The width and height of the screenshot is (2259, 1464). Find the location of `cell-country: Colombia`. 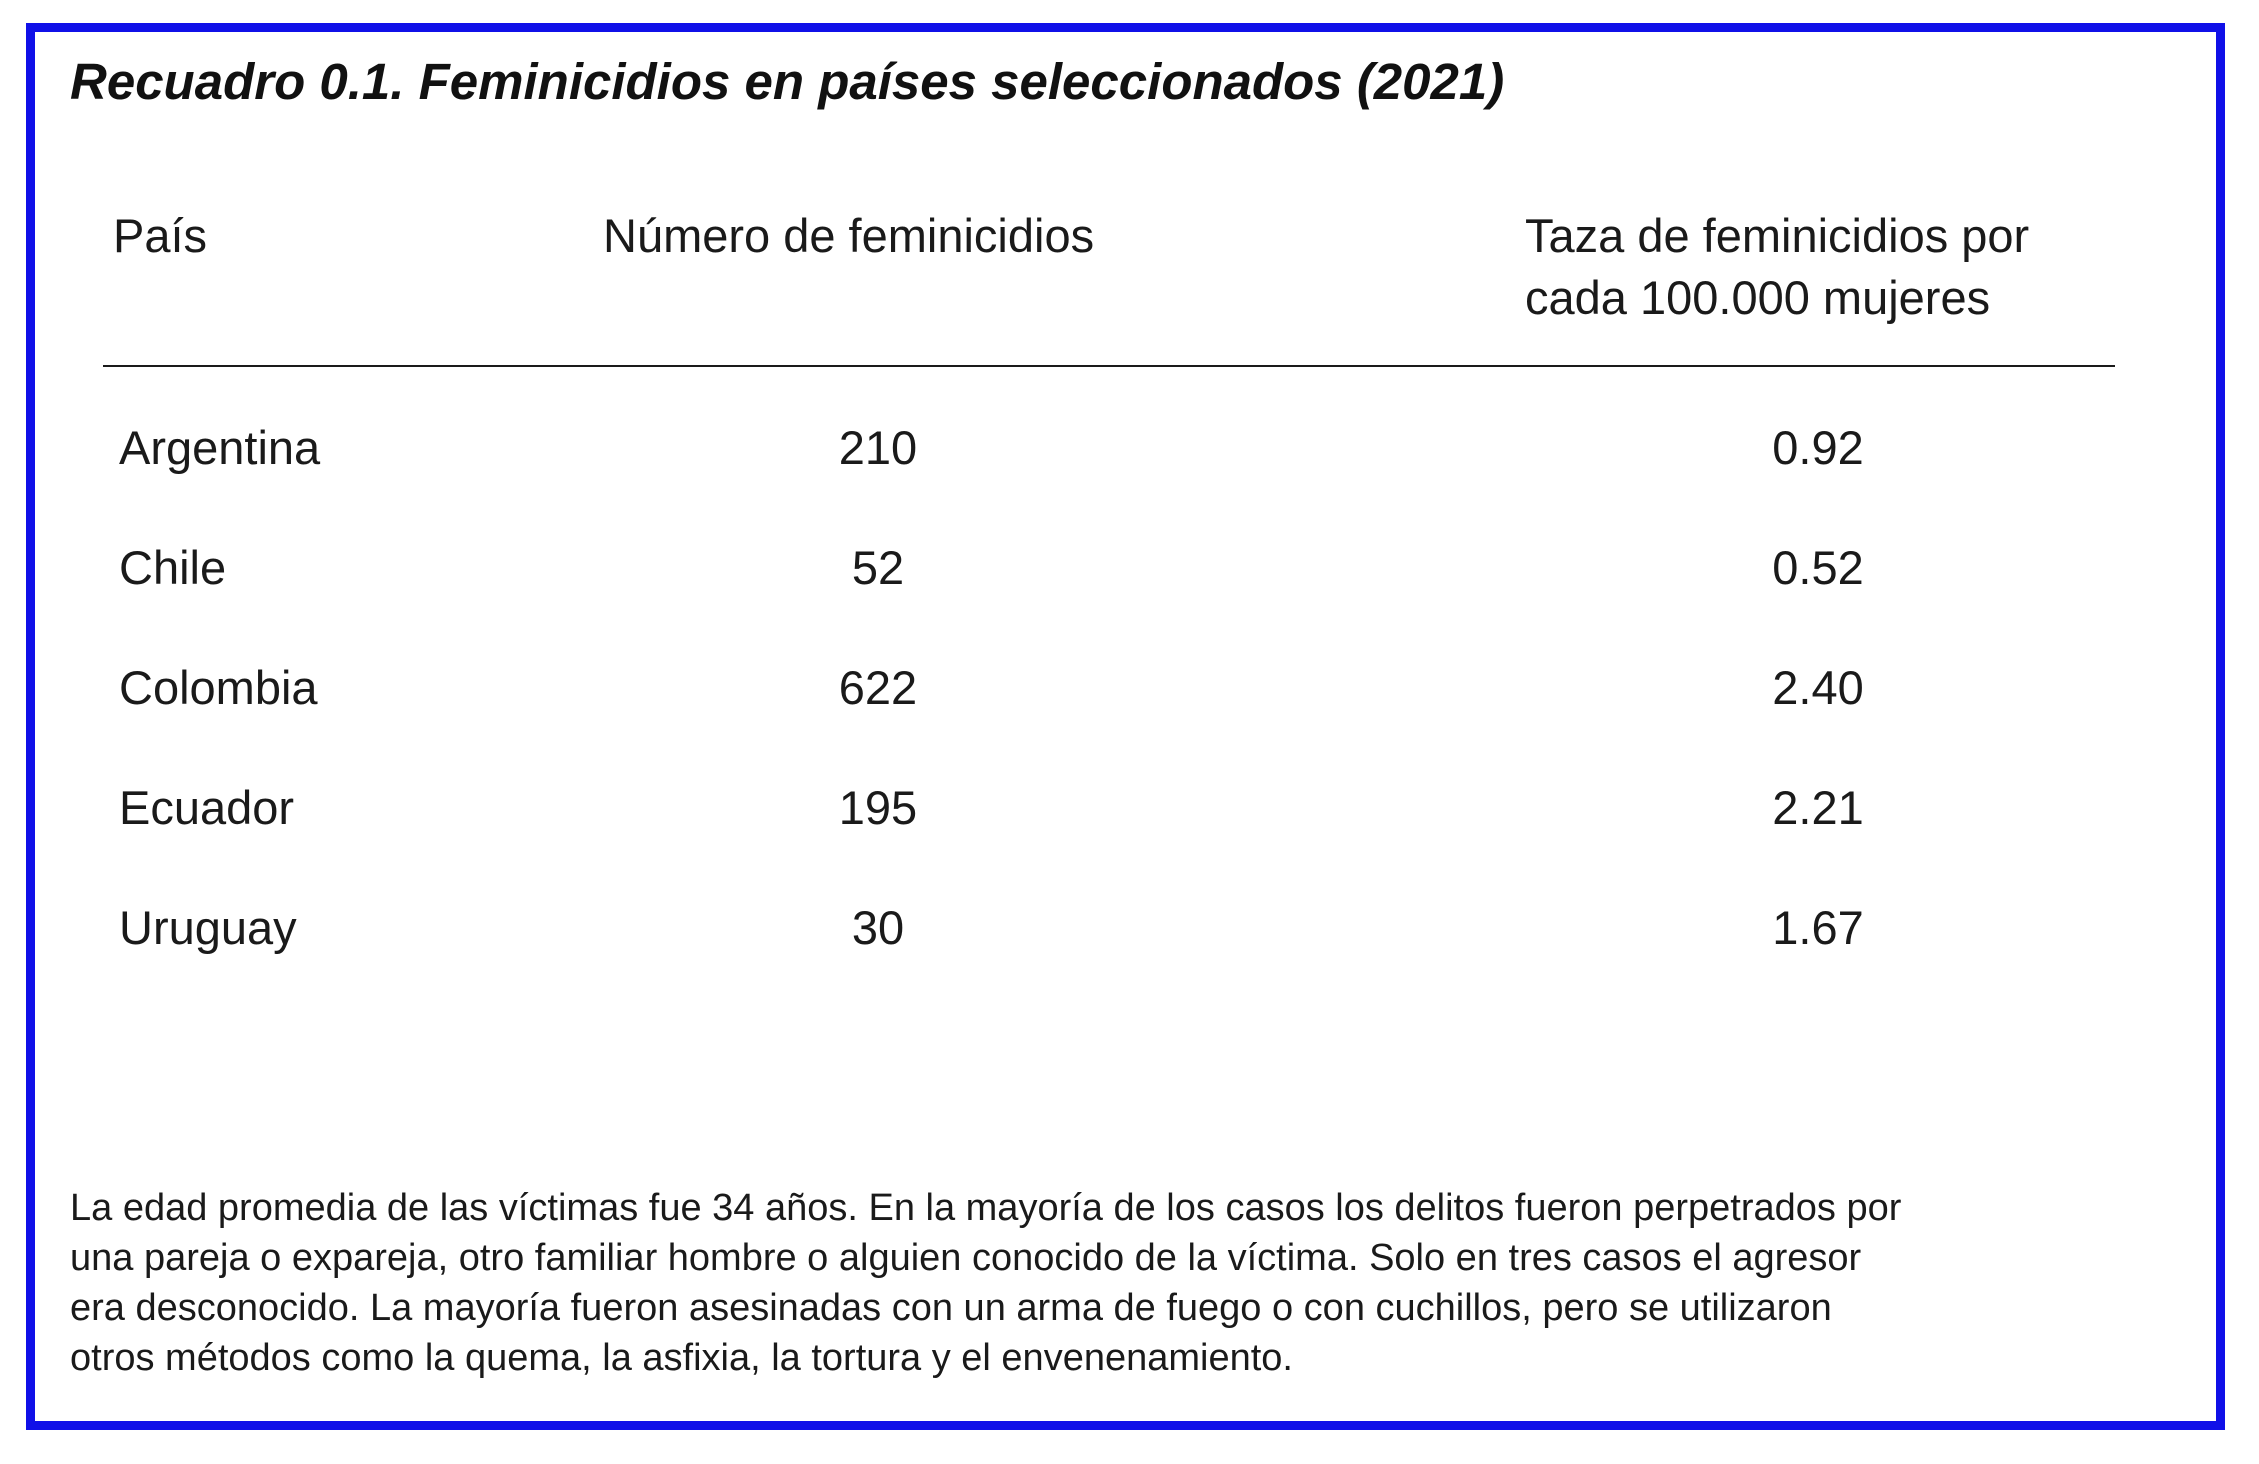

cell-country: Colombia is located at coordinates (218, 687).